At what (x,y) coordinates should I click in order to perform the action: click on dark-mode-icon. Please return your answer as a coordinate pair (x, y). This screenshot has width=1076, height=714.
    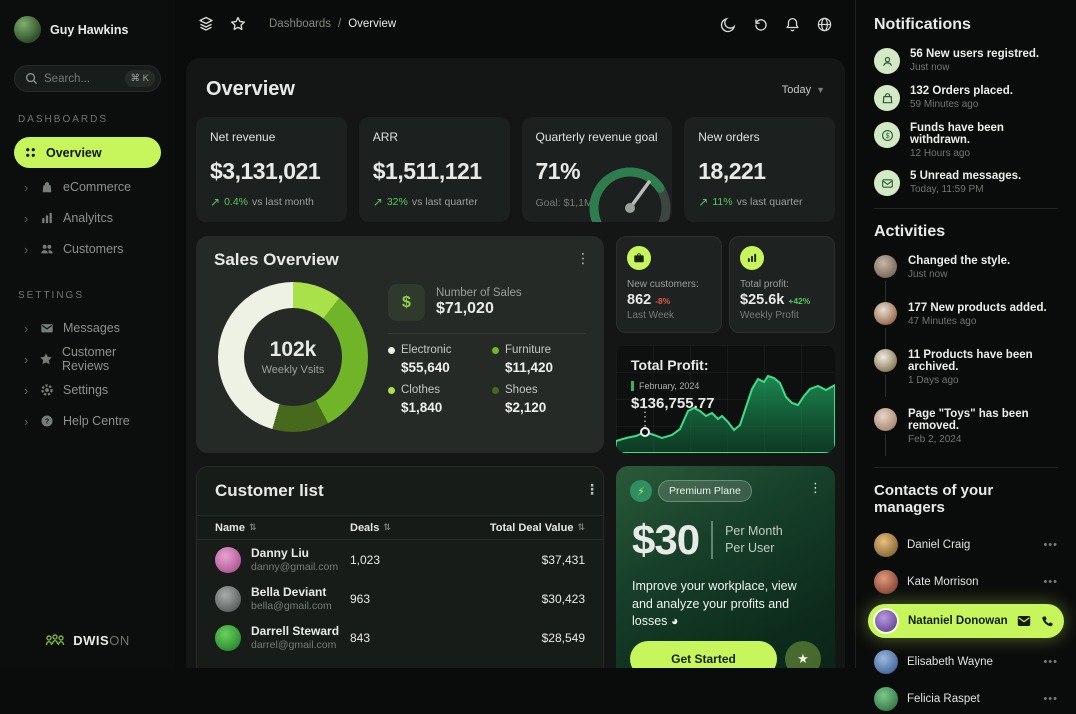
    Looking at the image, I should click on (728, 24).